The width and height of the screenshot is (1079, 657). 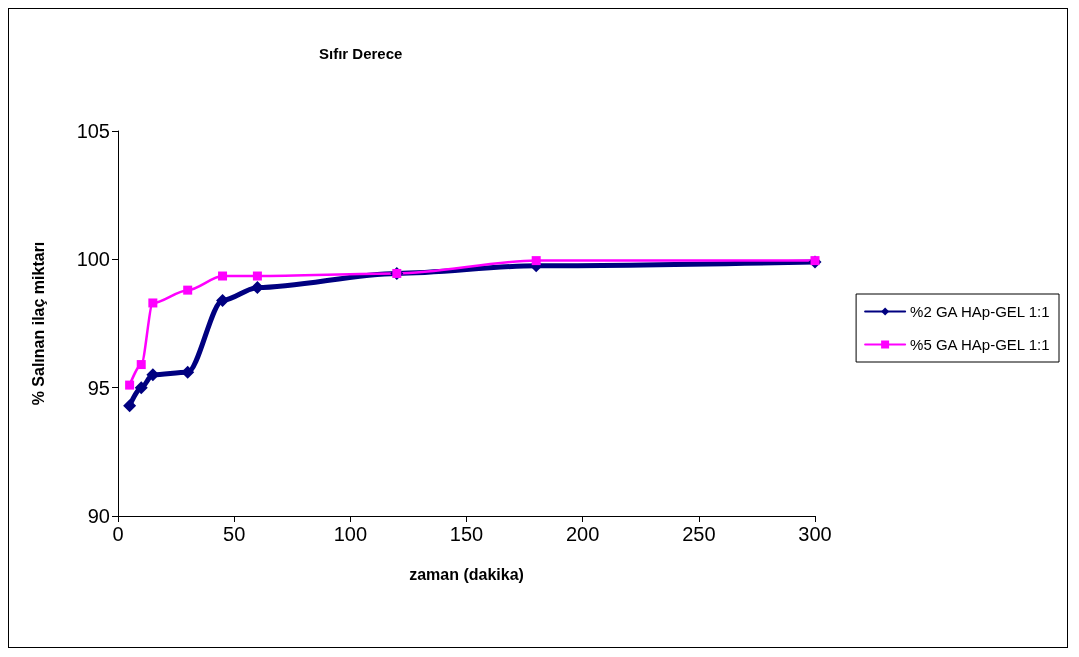 What do you see at coordinates (93, 131) in the screenshot?
I see `y-tick-label: 105` at bounding box center [93, 131].